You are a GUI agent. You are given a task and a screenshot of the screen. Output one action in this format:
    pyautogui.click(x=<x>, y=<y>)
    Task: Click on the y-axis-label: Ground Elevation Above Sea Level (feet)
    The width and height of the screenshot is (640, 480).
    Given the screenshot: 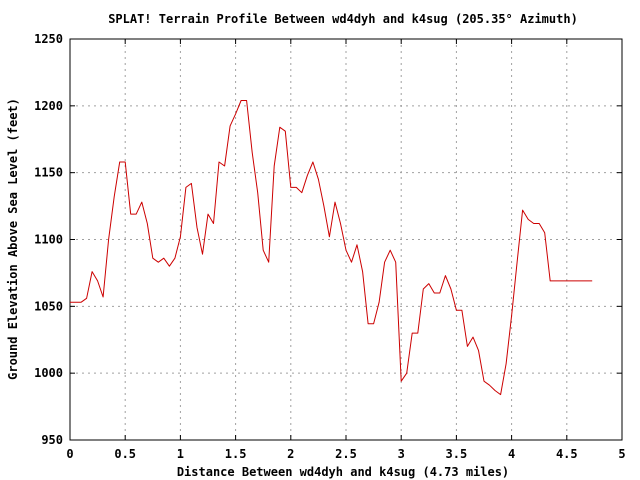 What is the action you would take?
    pyautogui.click(x=13, y=239)
    